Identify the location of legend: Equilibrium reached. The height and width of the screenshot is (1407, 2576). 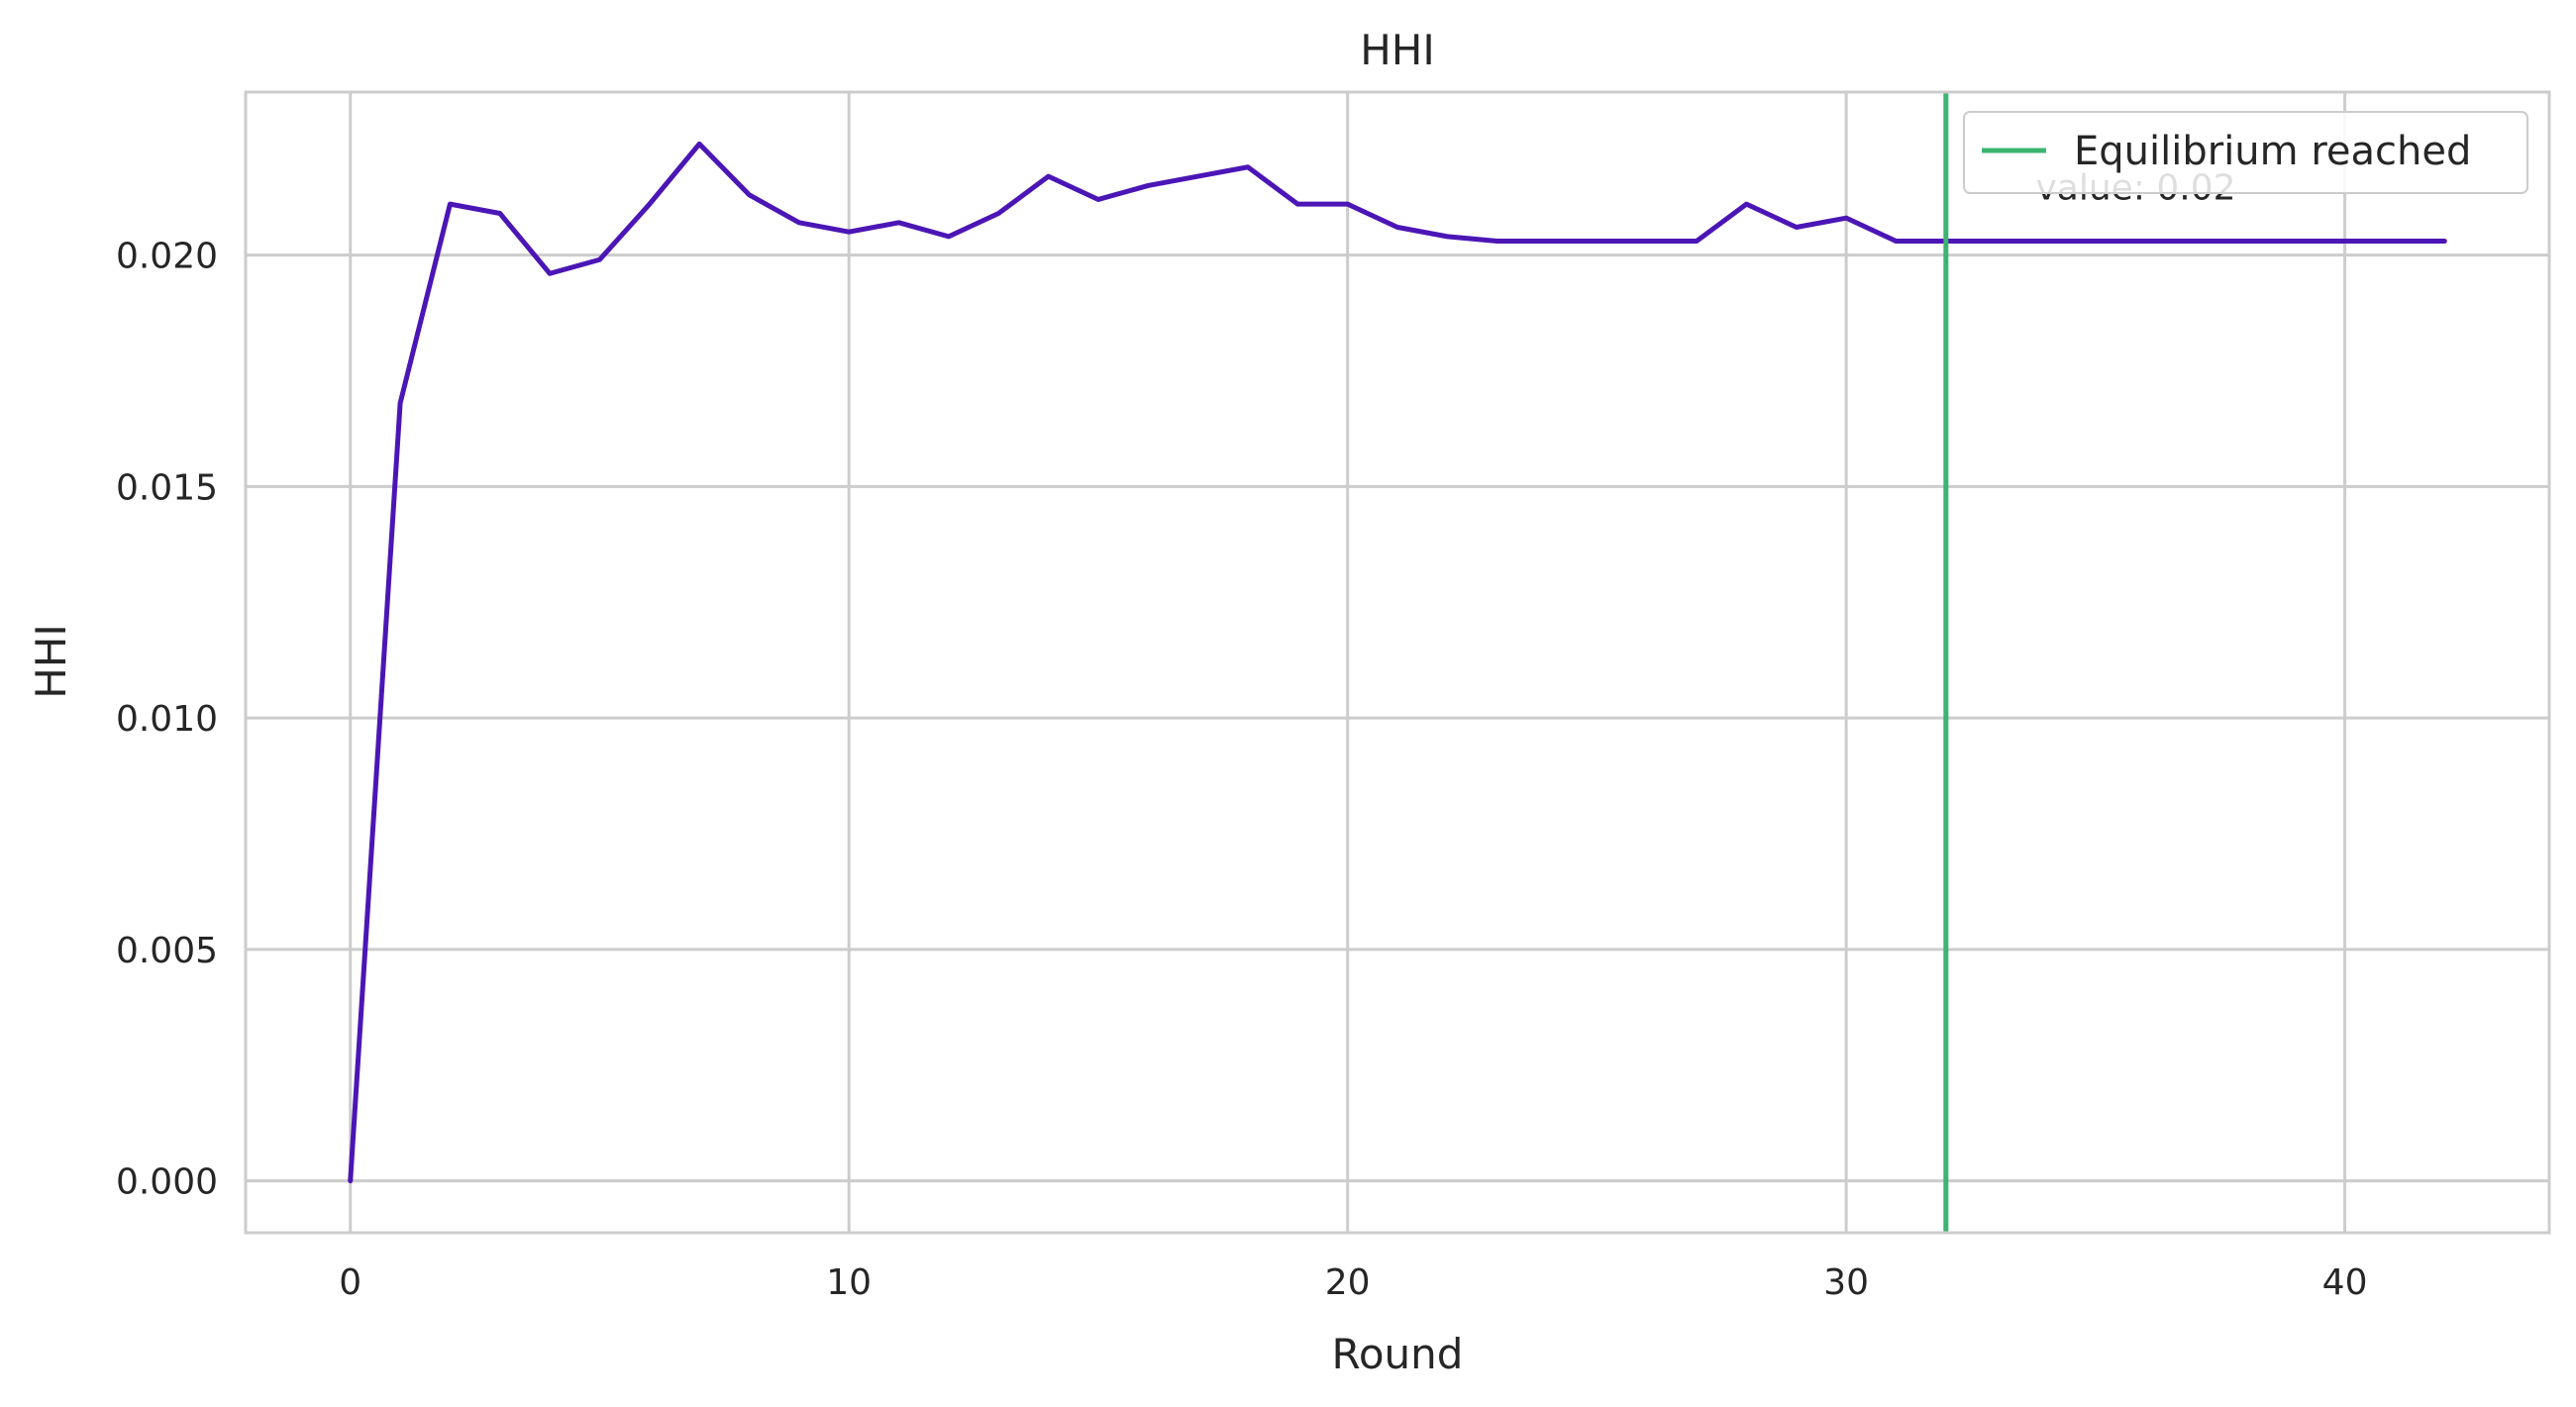
(2245, 152).